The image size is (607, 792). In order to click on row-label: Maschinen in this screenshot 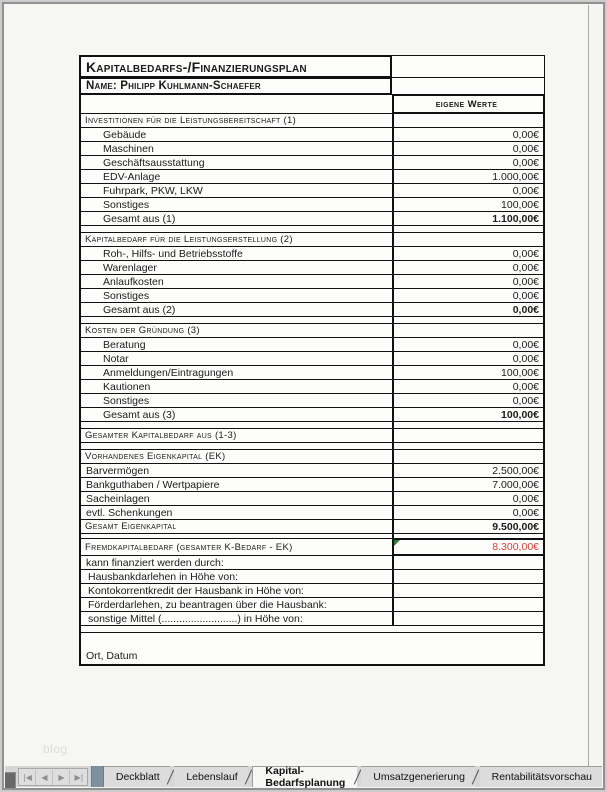, I will do `click(235, 148)`.